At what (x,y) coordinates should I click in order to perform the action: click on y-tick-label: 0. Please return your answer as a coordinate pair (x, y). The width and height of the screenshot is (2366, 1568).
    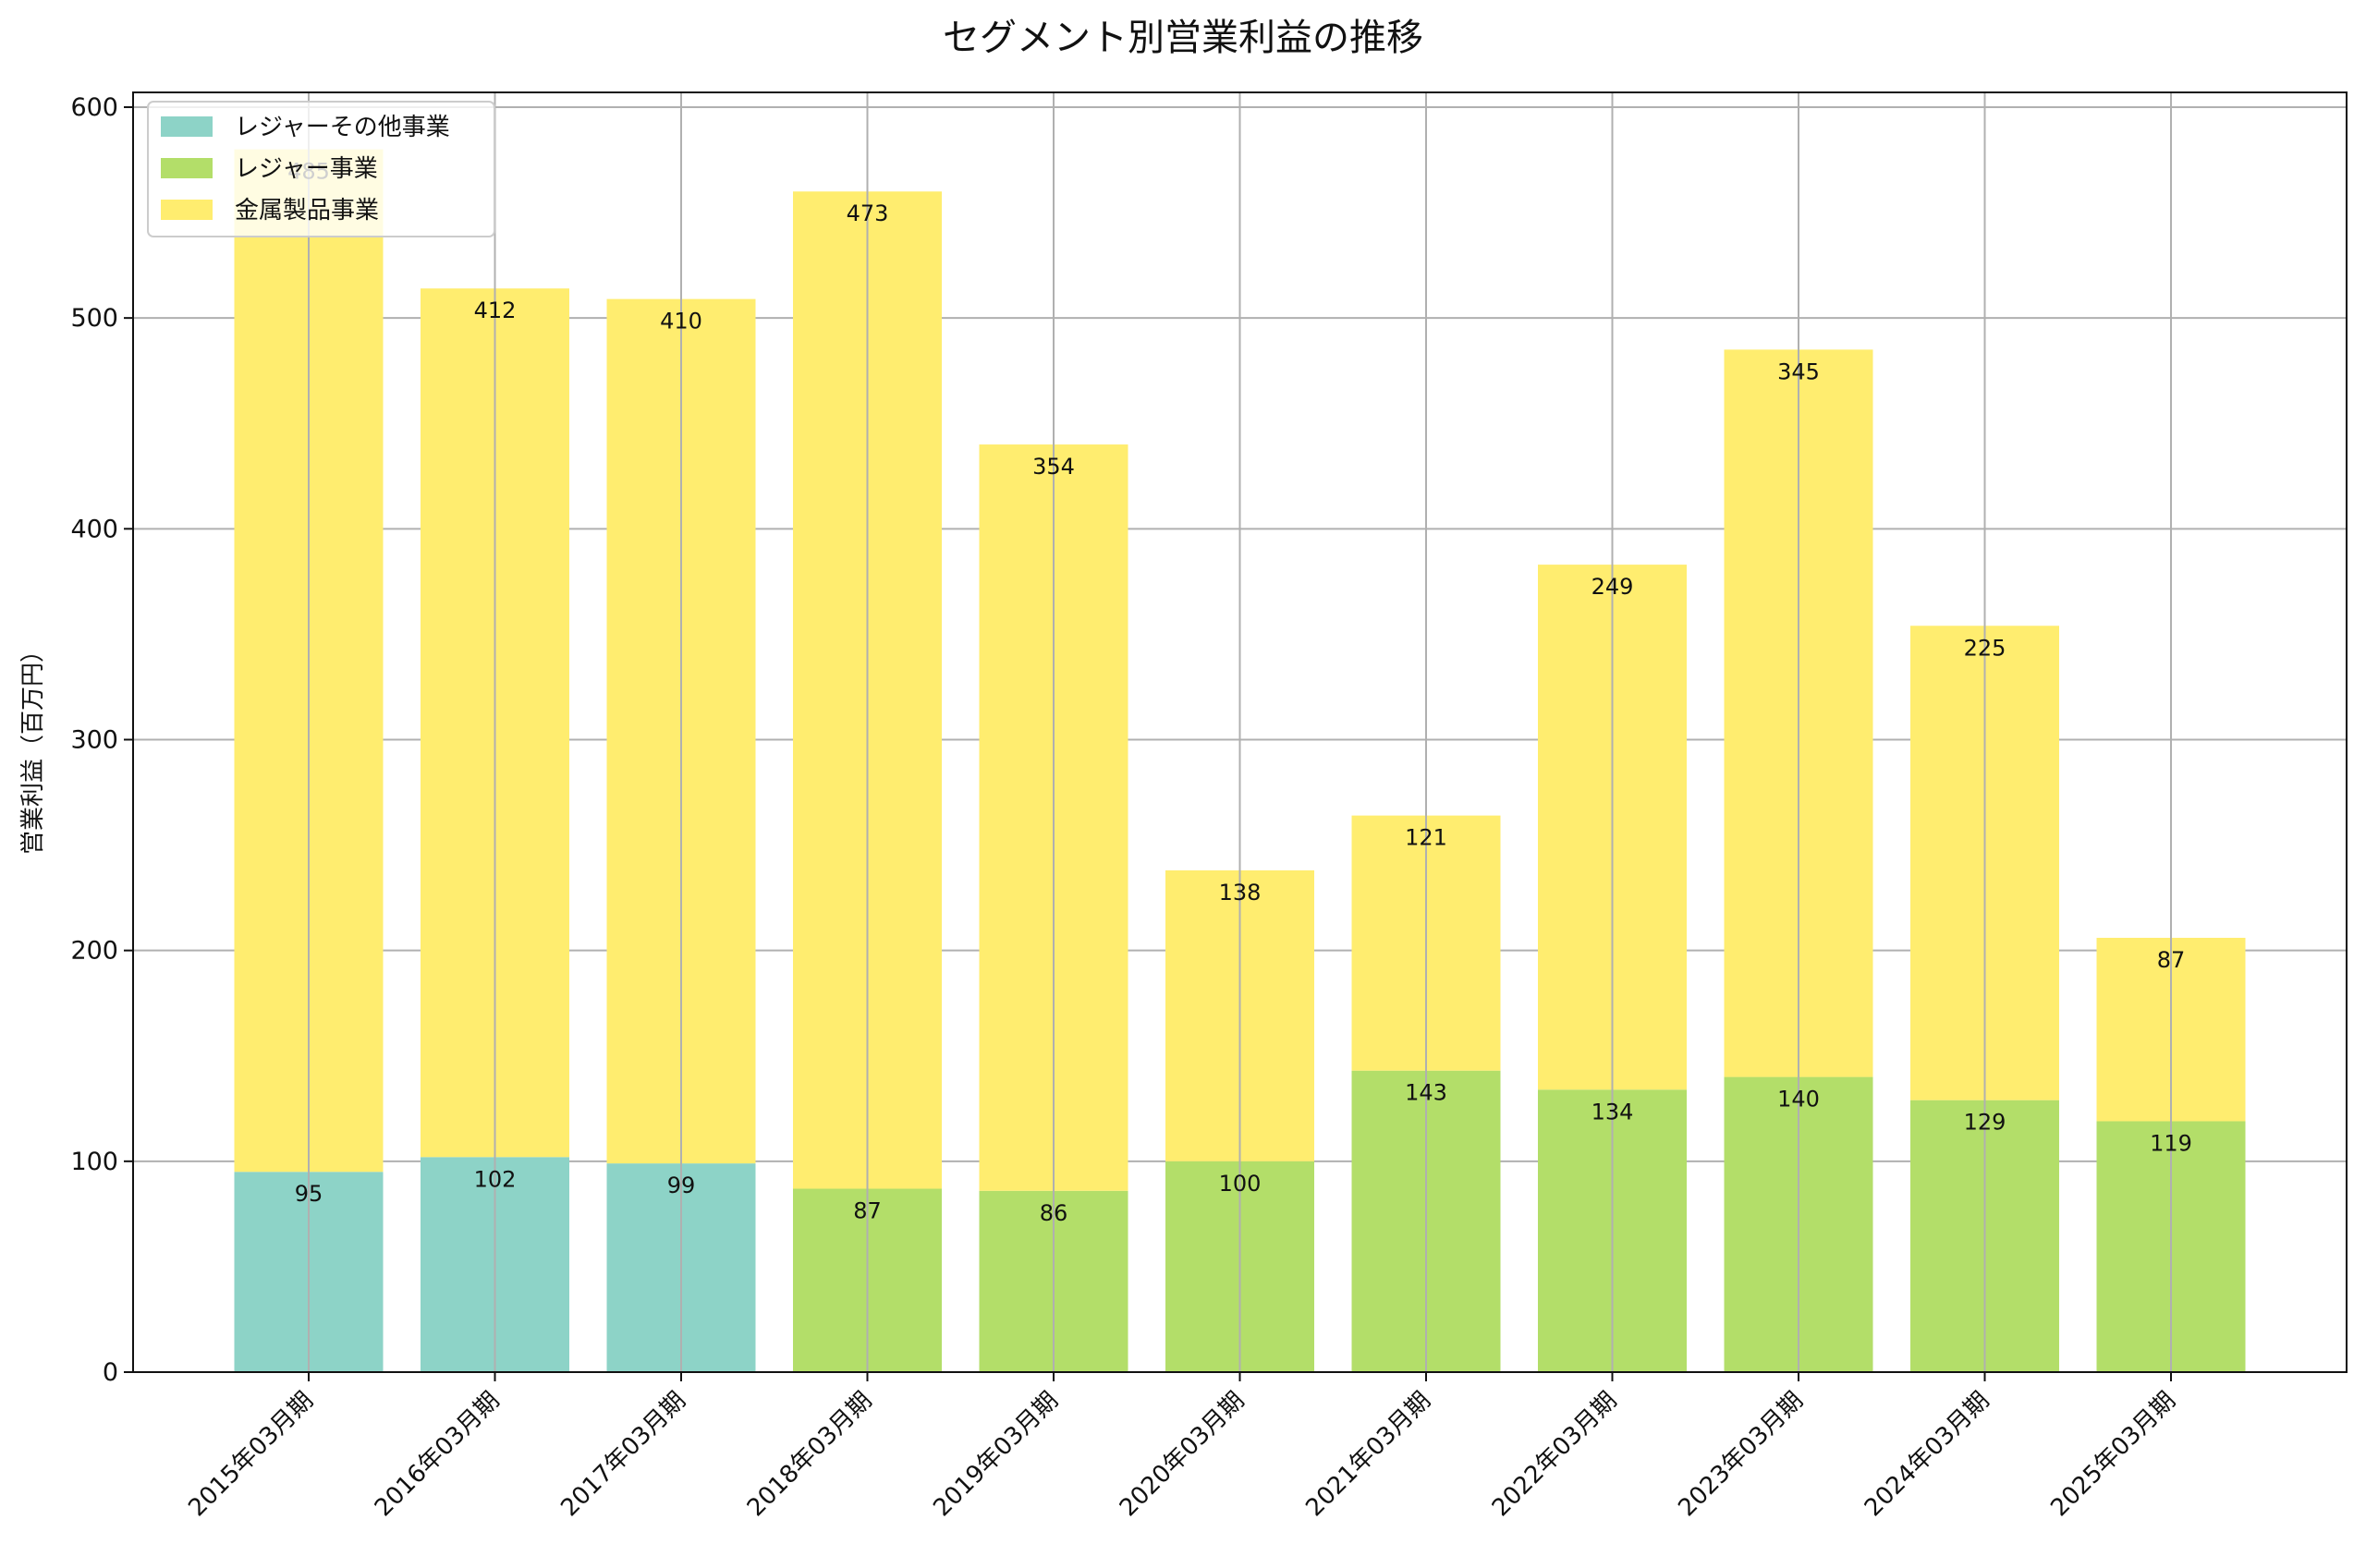
    Looking at the image, I should click on (111, 1372).